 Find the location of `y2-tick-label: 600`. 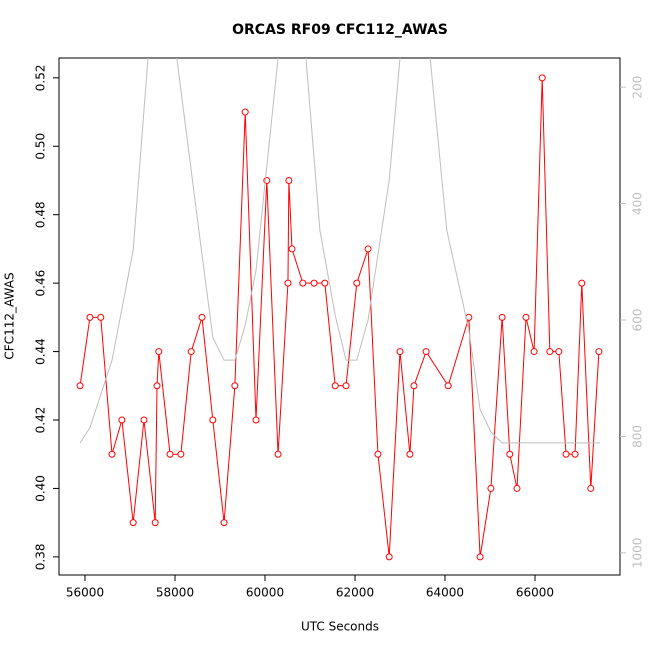

y2-tick-label: 600 is located at coordinates (638, 320).